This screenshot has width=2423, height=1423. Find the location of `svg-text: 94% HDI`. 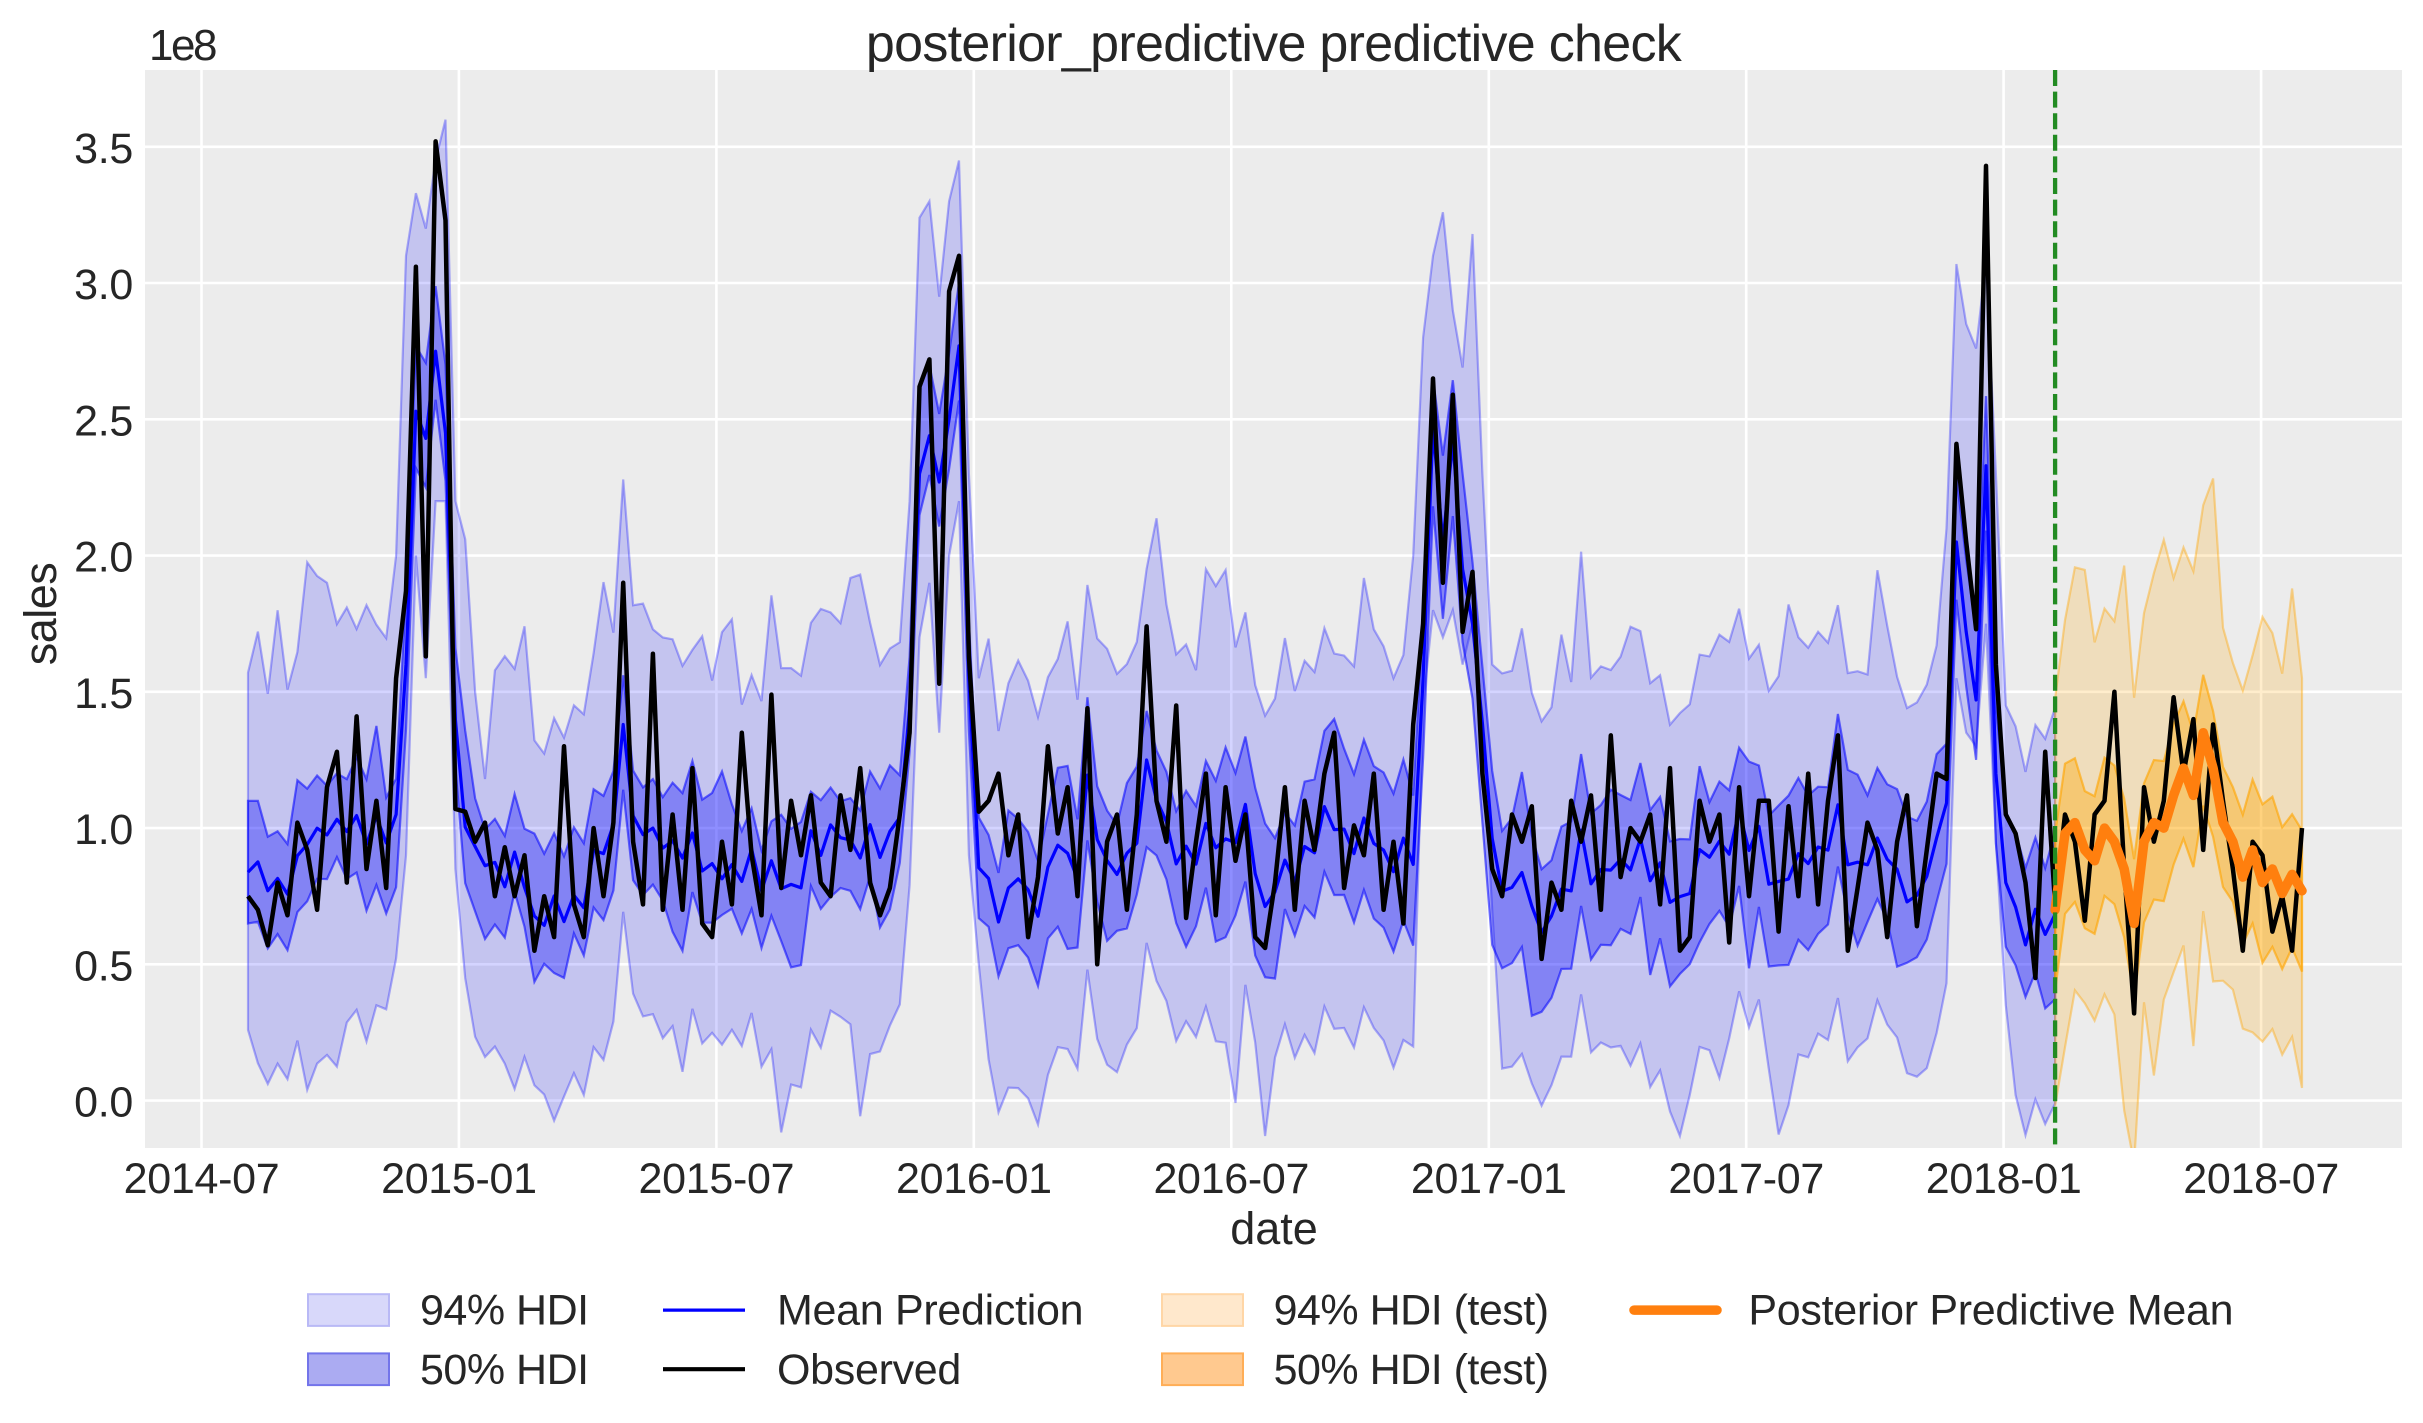

svg-text: 94% HDI is located at coordinates (504, 1311).